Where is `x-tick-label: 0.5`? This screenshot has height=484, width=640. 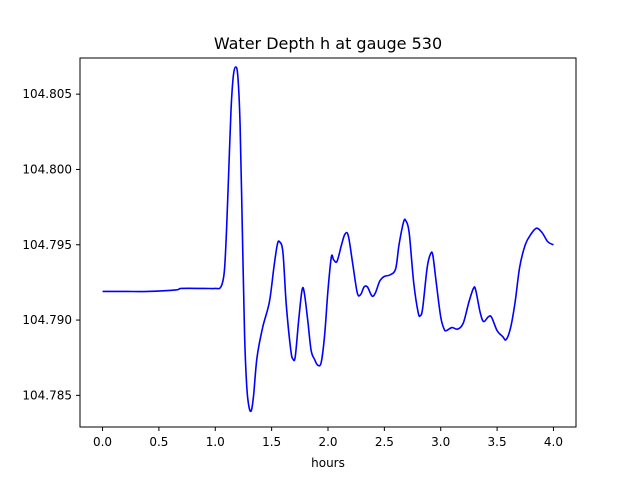
x-tick-label: 0.5 is located at coordinates (158, 442).